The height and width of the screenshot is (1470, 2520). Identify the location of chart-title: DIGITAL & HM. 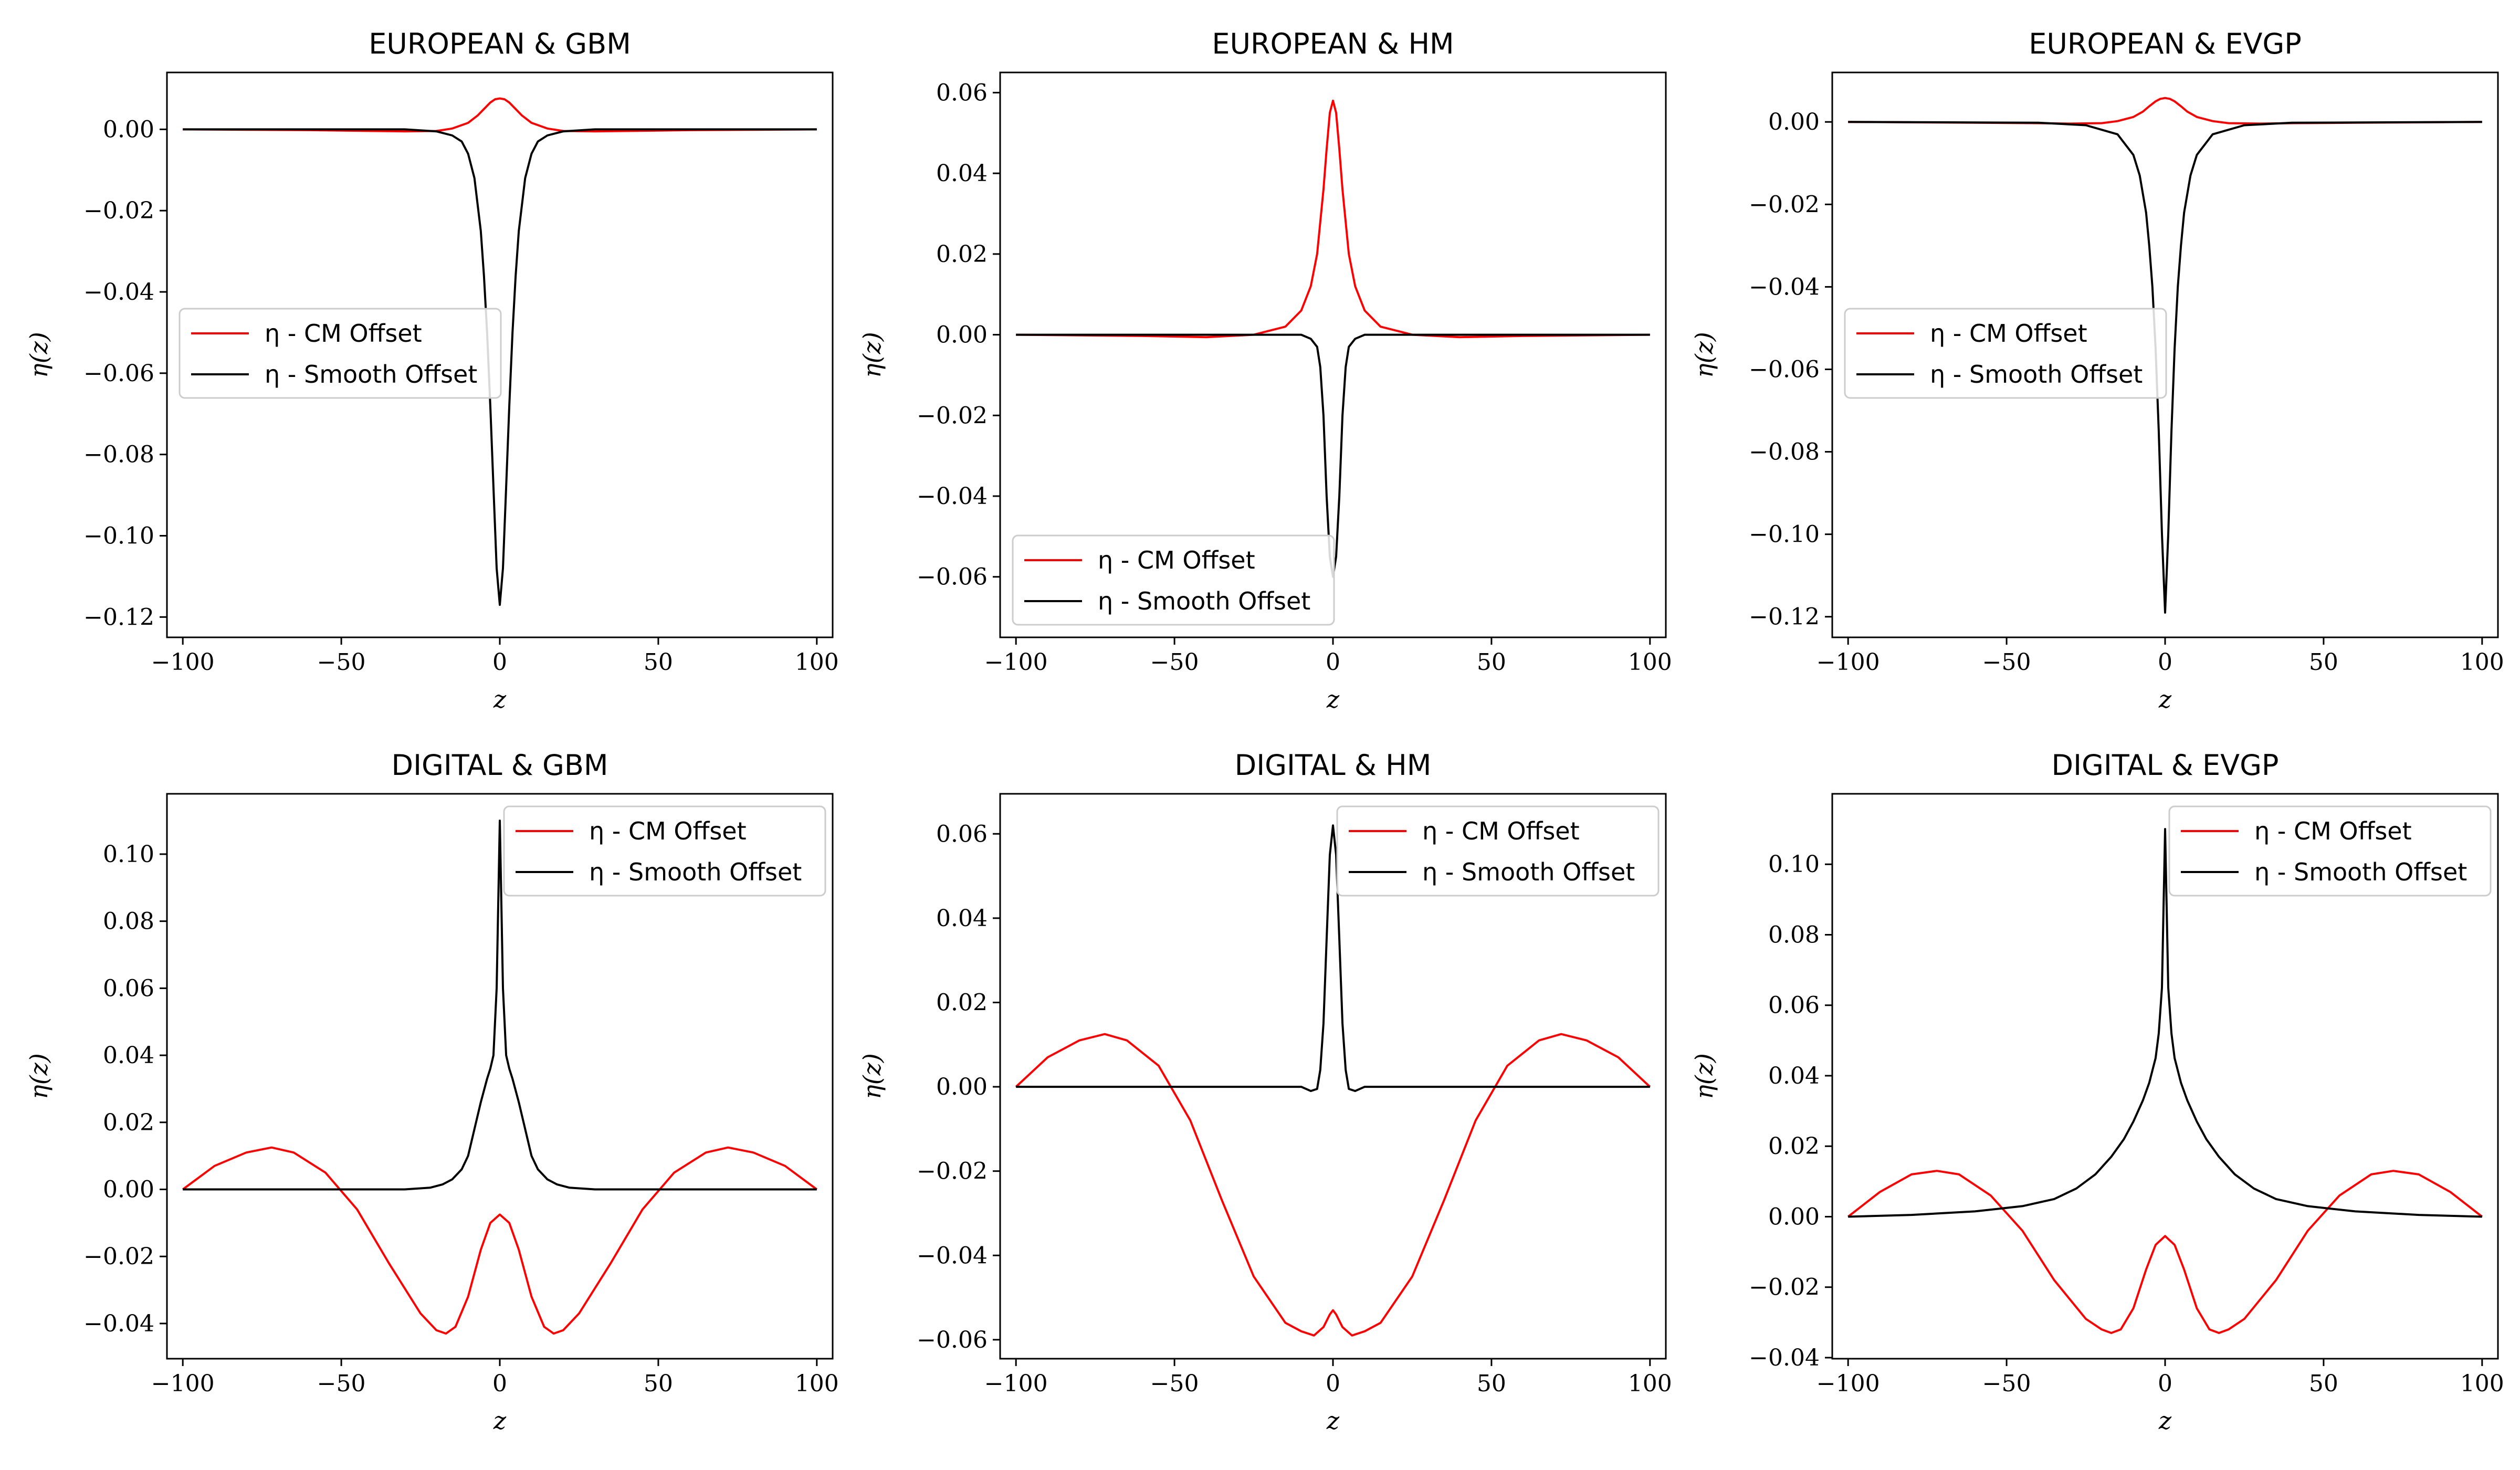
(1333, 765).